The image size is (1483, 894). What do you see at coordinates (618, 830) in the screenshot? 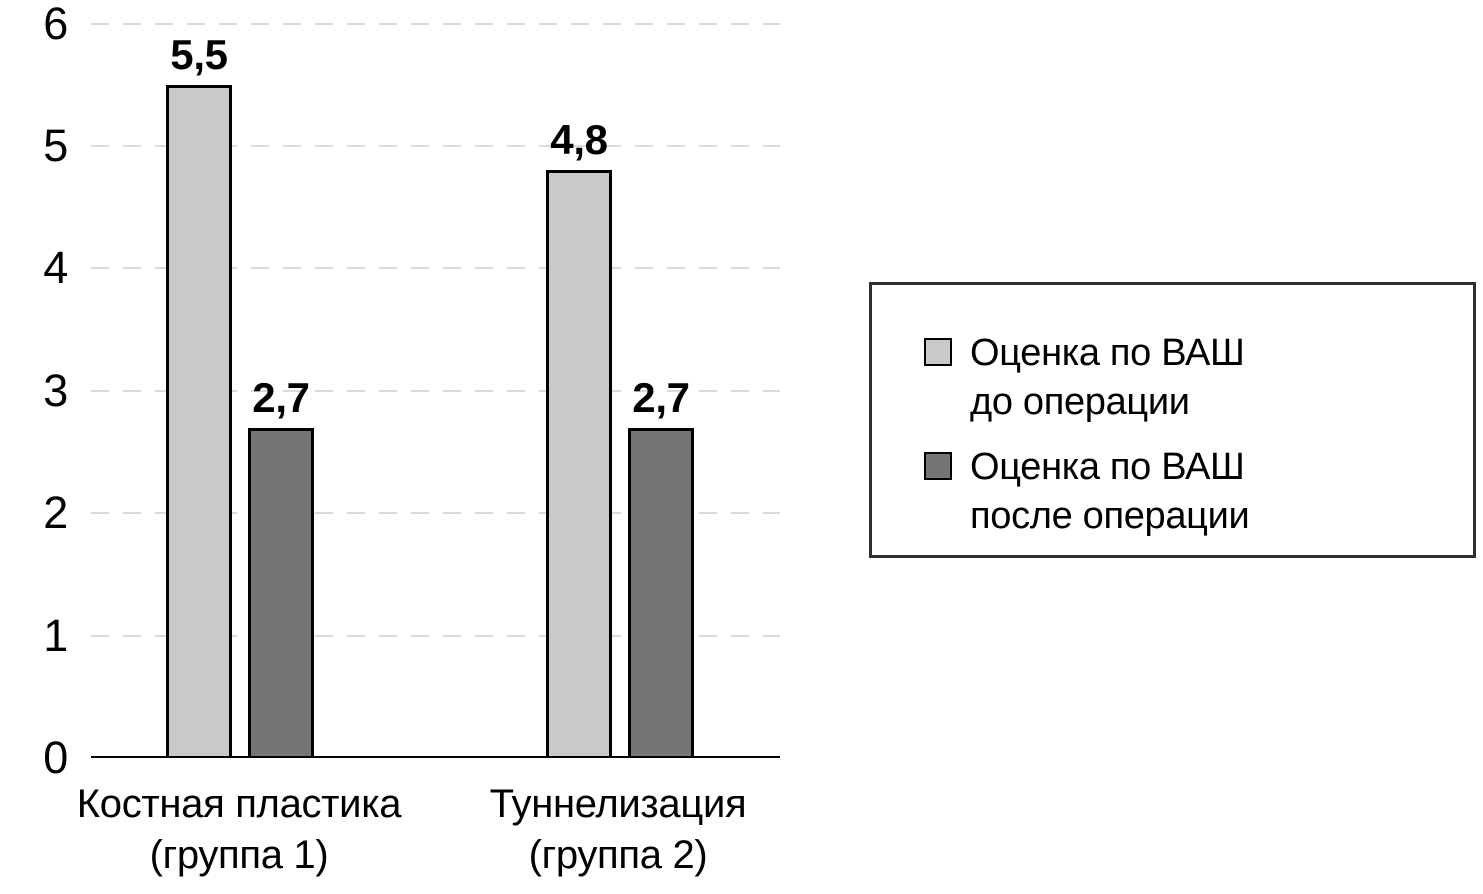
I see `category-label-group2: Туннелизация (группа 2)` at bounding box center [618, 830].